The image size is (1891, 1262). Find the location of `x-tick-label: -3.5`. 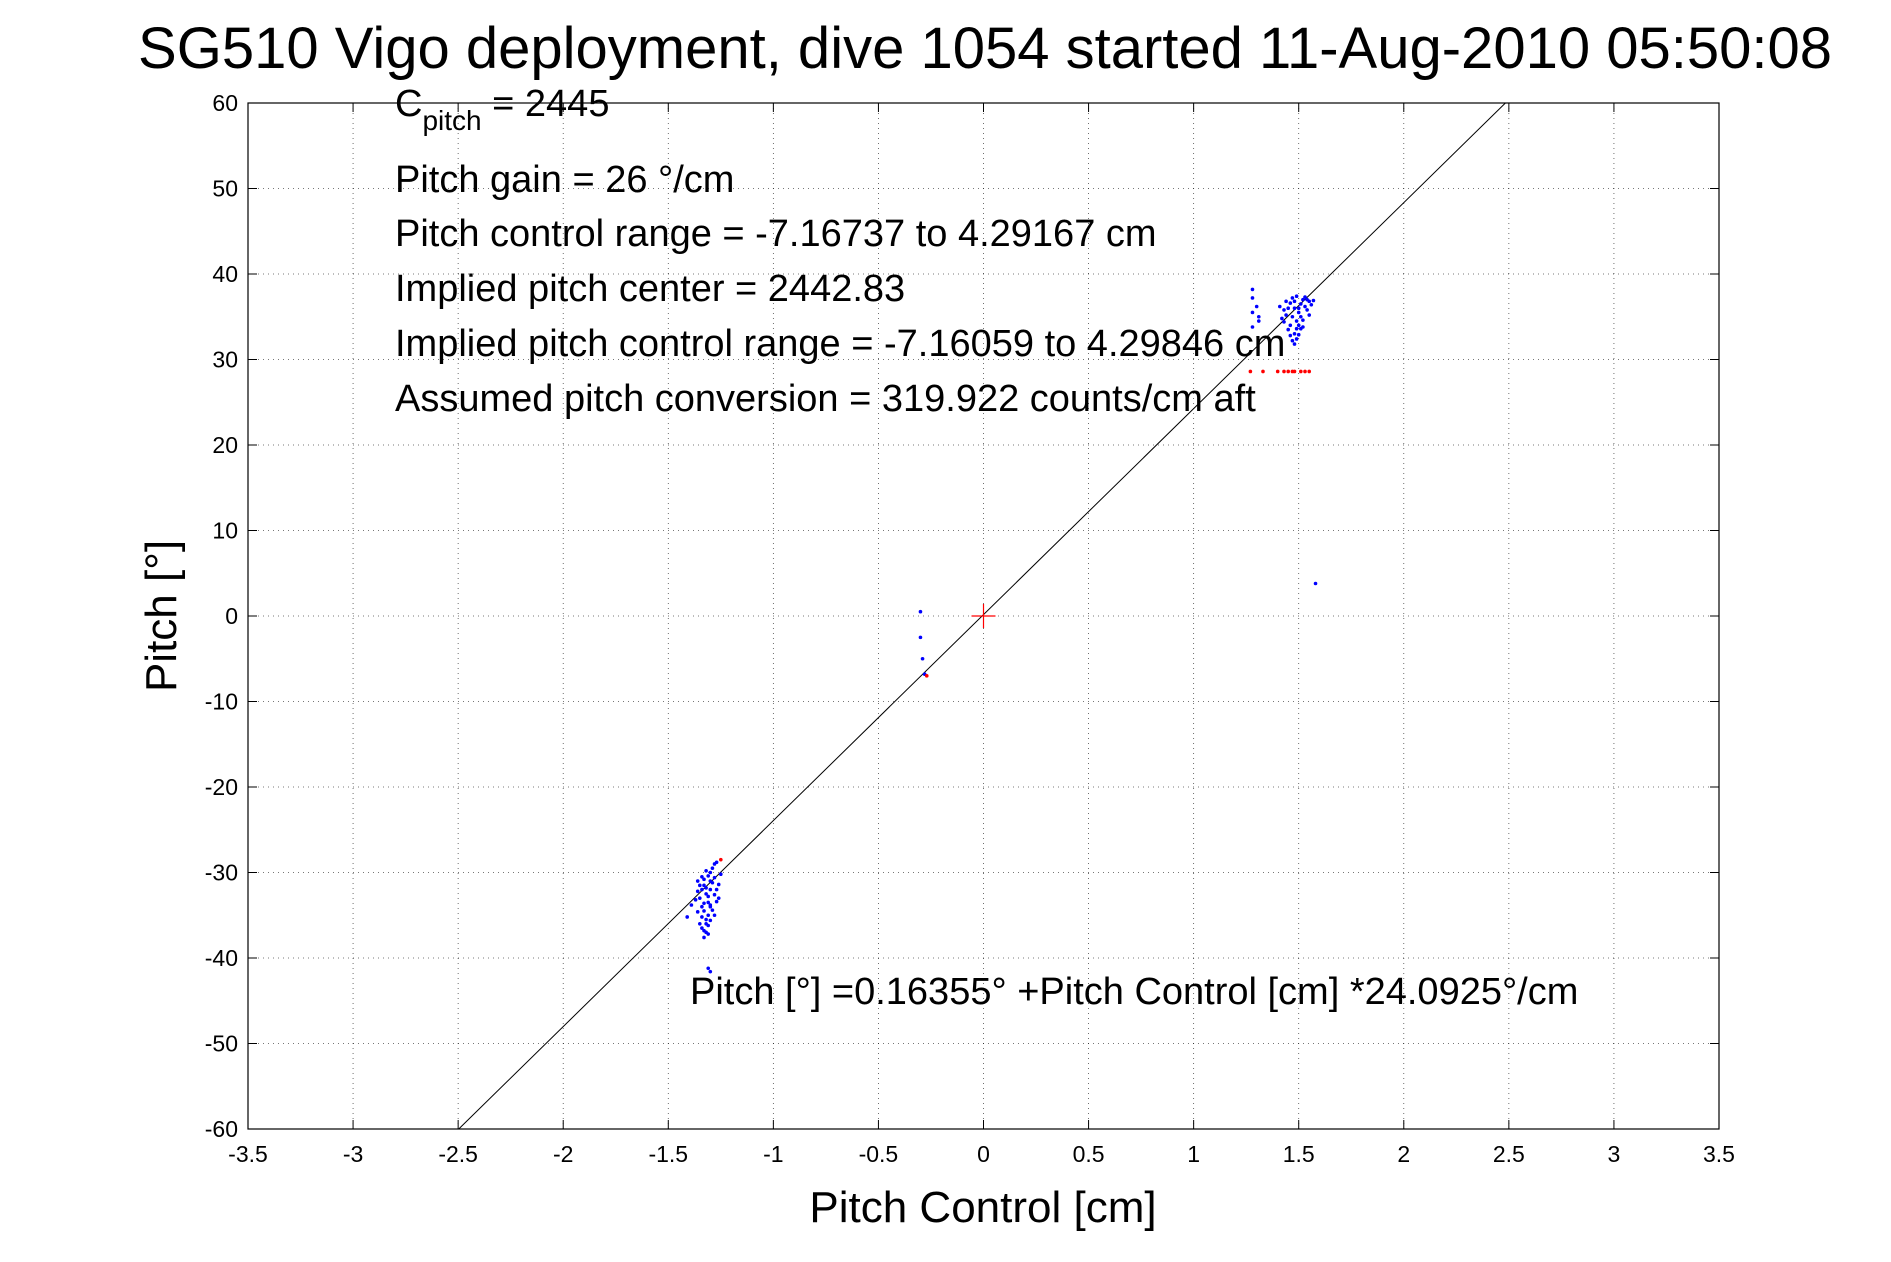

x-tick-label: -3.5 is located at coordinates (248, 1154).